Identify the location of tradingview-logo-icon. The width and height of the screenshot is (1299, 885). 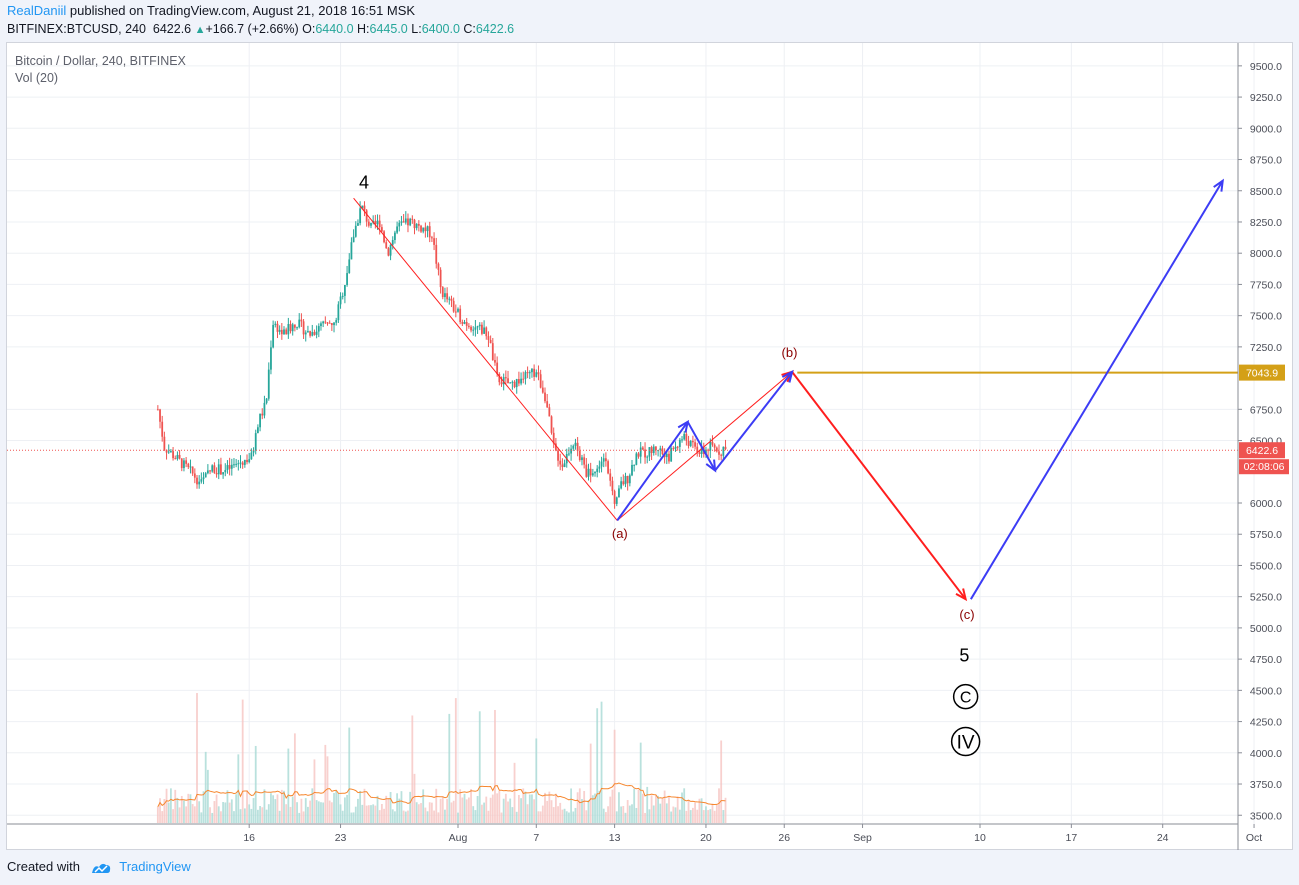
(101, 868).